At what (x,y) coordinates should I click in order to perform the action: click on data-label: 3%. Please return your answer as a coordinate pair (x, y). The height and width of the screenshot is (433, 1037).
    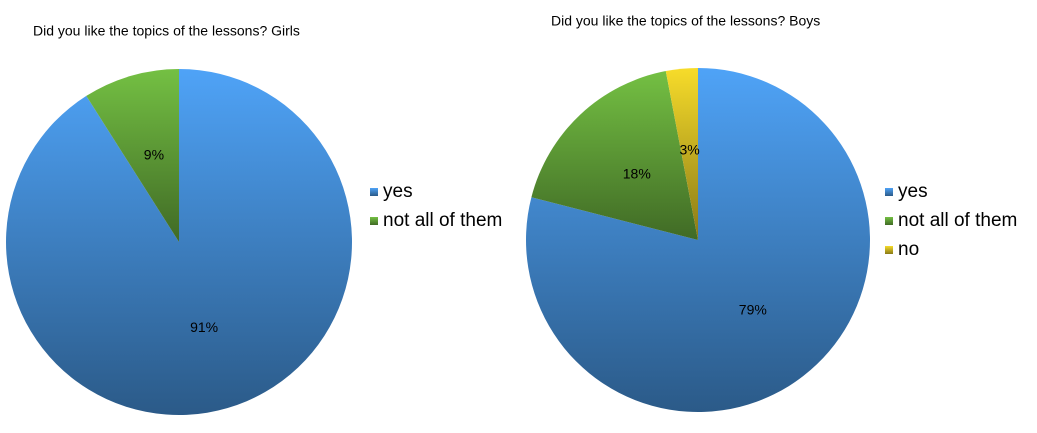
    Looking at the image, I should click on (689, 150).